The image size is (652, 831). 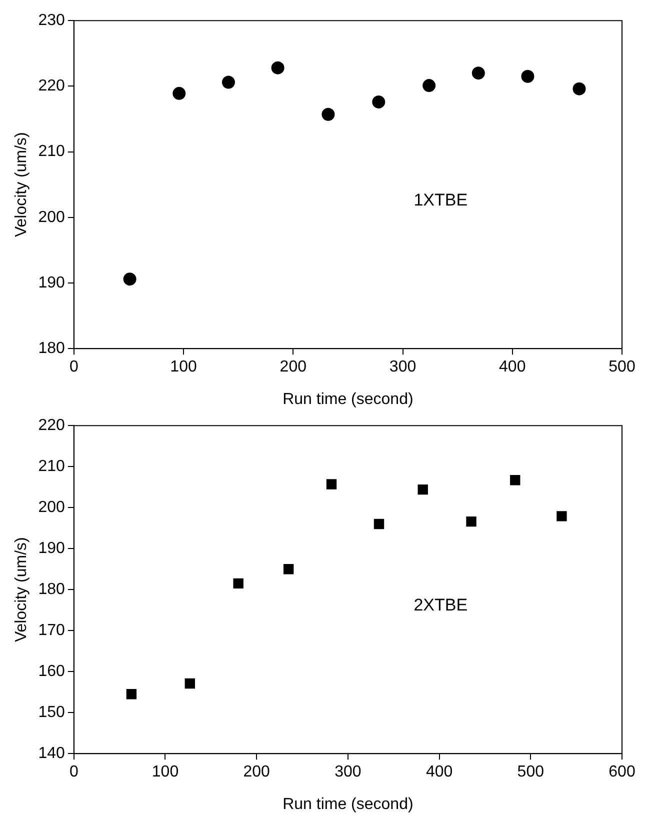 What do you see at coordinates (441, 605) in the screenshot?
I see `annotation: 2XTBE` at bounding box center [441, 605].